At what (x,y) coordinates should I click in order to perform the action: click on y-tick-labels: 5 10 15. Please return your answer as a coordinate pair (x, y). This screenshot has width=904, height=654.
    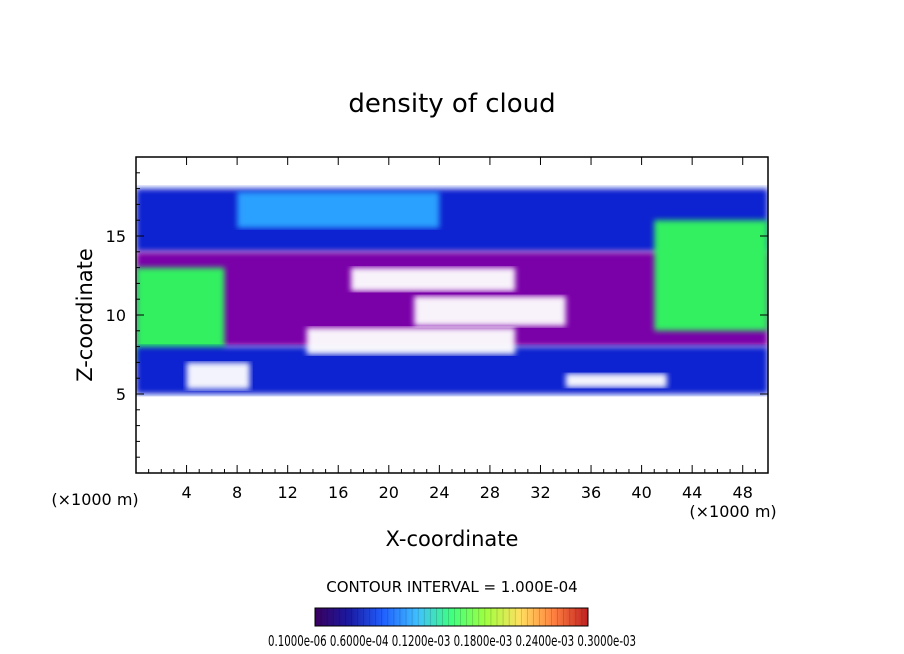
    Looking at the image, I should click on (116, 315).